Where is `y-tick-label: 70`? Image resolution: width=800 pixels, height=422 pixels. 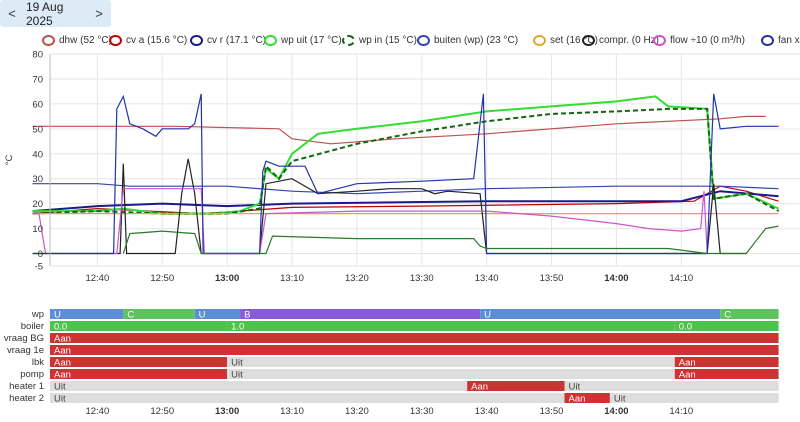 y-tick-label: 70 is located at coordinates (37, 79).